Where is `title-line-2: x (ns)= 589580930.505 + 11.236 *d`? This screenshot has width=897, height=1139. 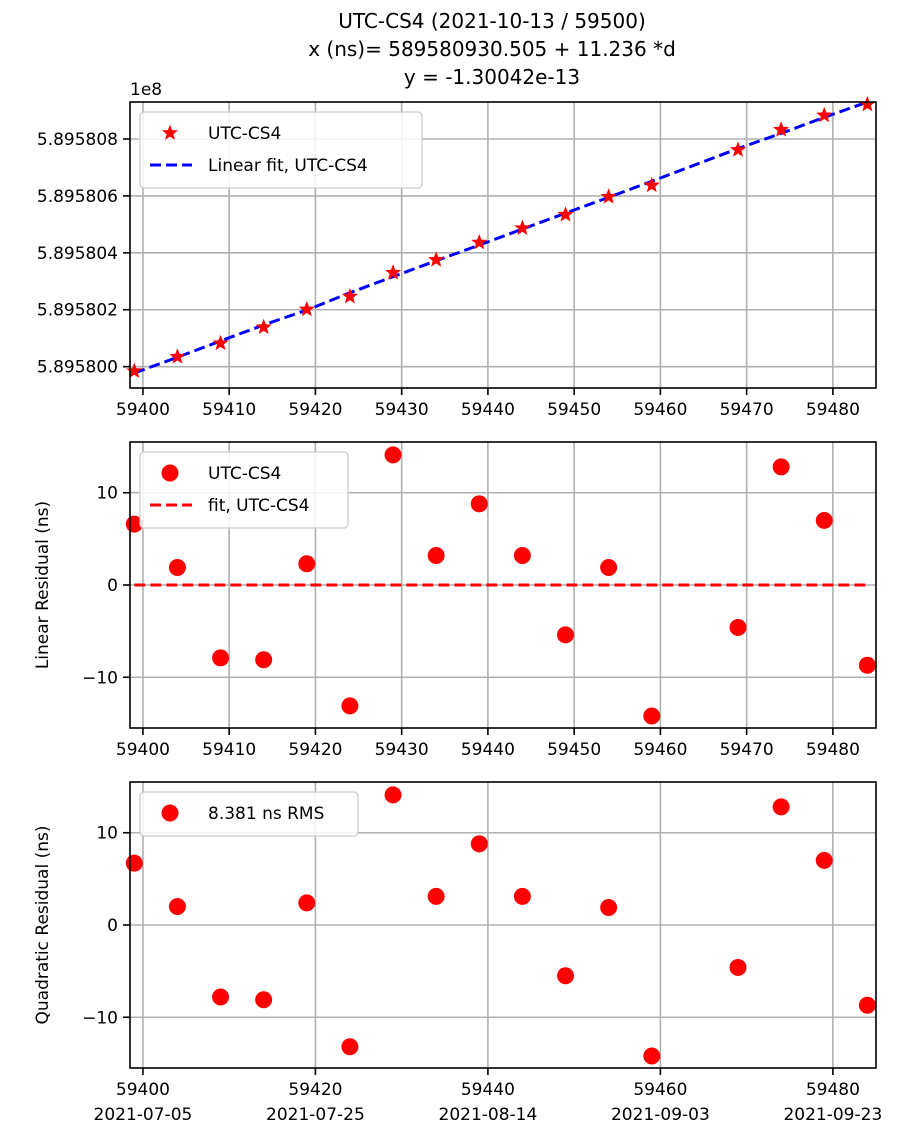 title-line-2: x (ns)= 589580930.505 + 11.236 *d is located at coordinates (492, 49).